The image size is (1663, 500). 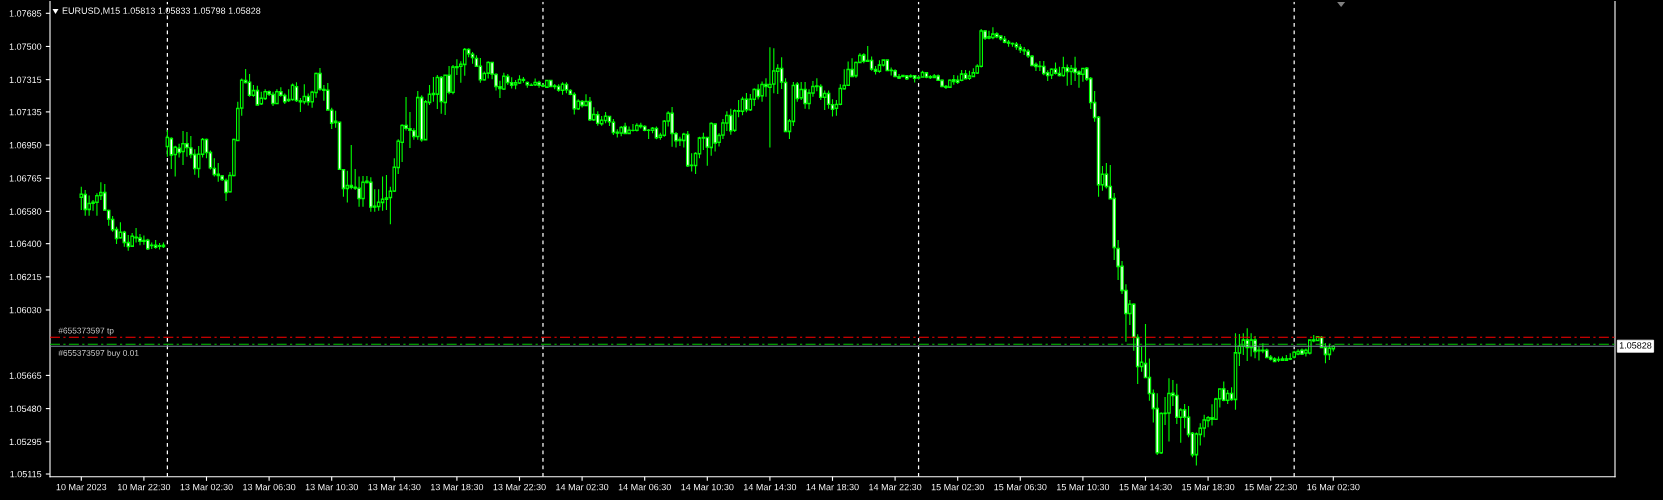 What do you see at coordinates (25, 408) in the screenshot?
I see `y-tick-label: 1.05480` at bounding box center [25, 408].